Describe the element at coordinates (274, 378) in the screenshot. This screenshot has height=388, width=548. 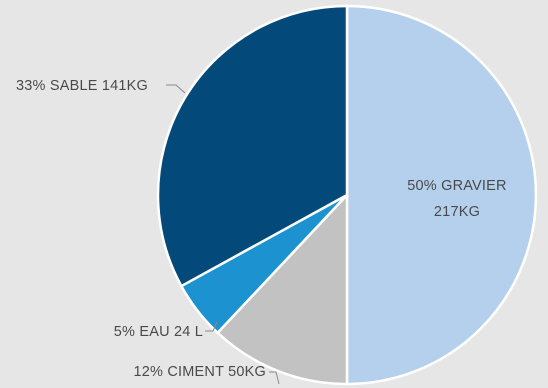
I see `ciment-leader-line` at that location.